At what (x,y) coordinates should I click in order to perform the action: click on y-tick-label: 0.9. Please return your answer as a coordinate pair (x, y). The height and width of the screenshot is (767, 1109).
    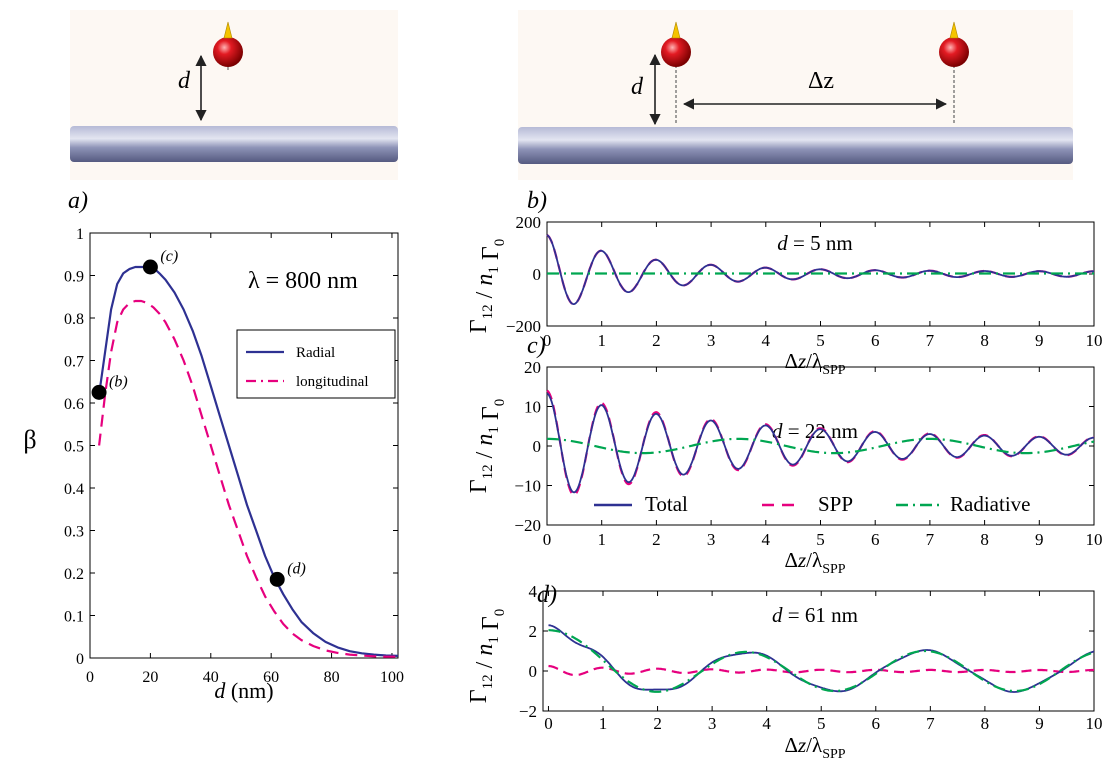
    Looking at the image, I should click on (74, 277).